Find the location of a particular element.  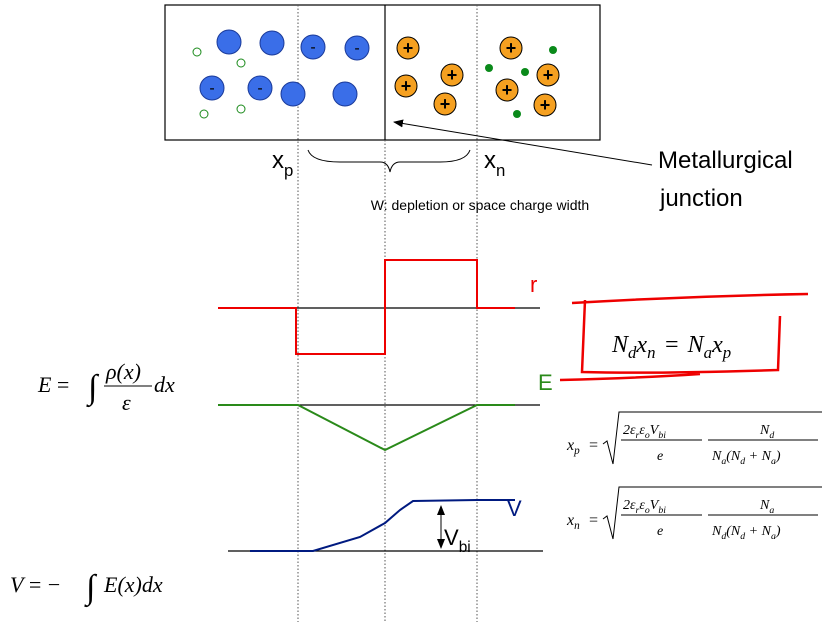

svg-text: E(x)dx is located at coordinates (133, 584).